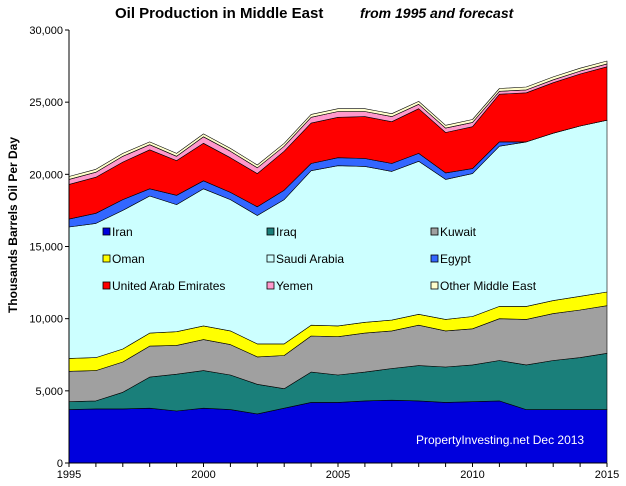  What do you see at coordinates (106, 231) in the screenshot?
I see `legend-swatch-iran` at bounding box center [106, 231].